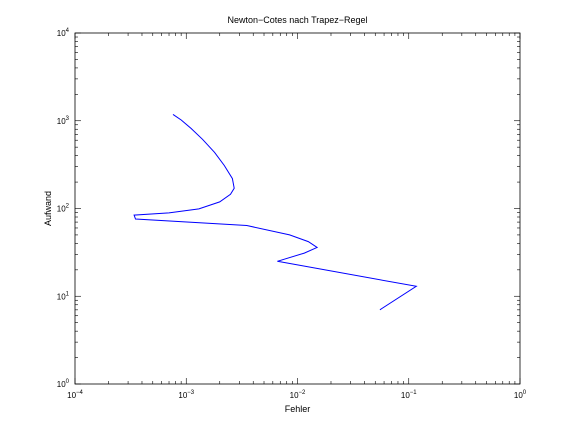 The width and height of the screenshot is (576, 432). Describe the element at coordinates (63, 121) in the screenshot. I see `y-tick-label: 10³` at that location.